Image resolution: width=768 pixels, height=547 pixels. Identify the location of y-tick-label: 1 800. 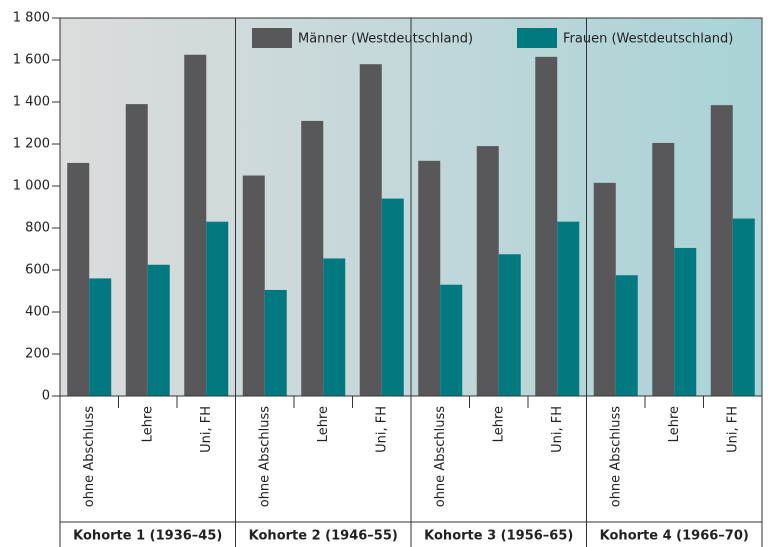
(31, 18).